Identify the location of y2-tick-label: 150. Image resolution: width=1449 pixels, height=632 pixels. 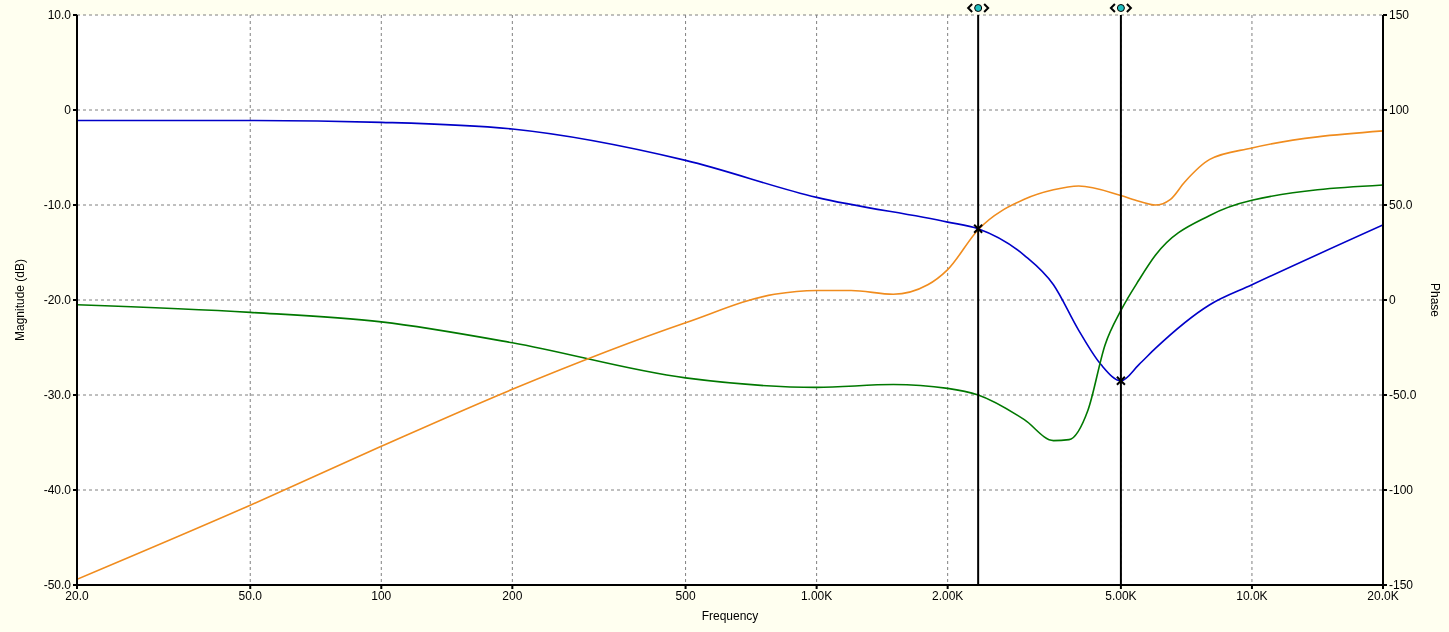
(1399, 15).